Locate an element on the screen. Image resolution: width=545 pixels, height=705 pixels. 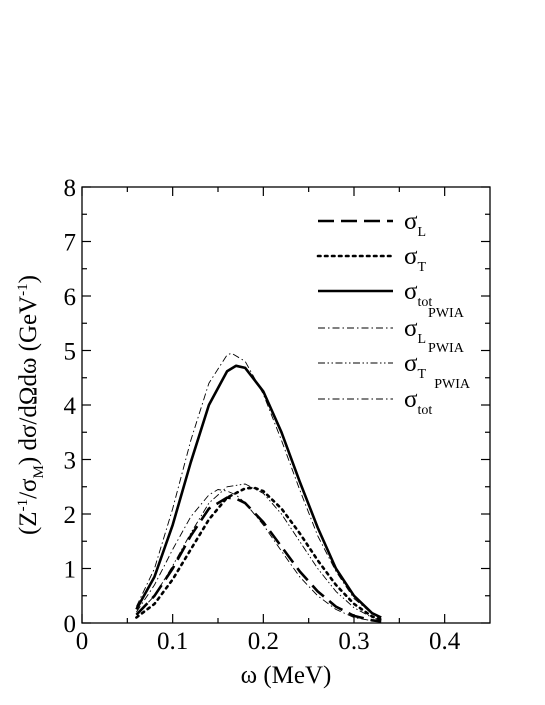
y-tick-label: 3 is located at coordinates (70, 461).